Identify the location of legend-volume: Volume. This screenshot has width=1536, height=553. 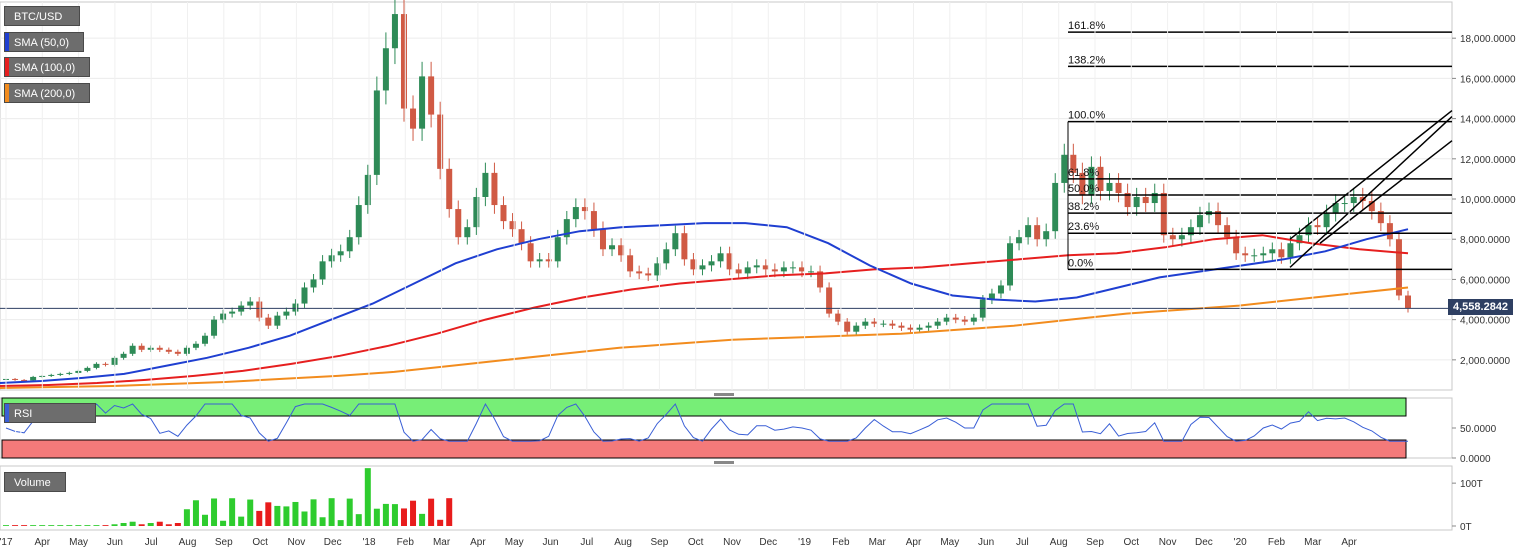
(35, 482).